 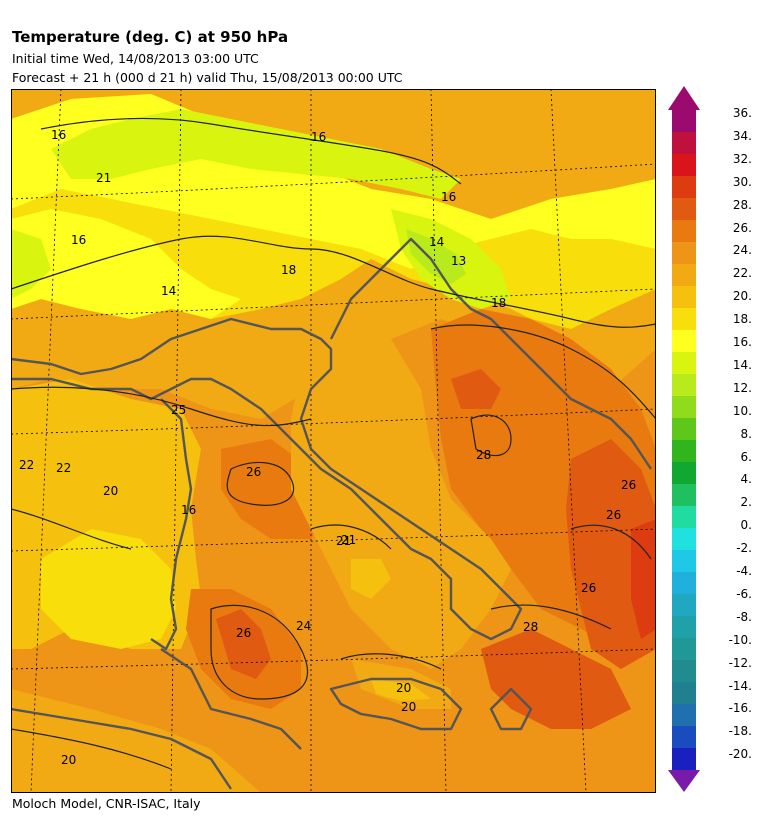 What do you see at coordinates (742, 113) in the screenshot?
I see `legend-label: 36.` at bounding box center [742, 113].